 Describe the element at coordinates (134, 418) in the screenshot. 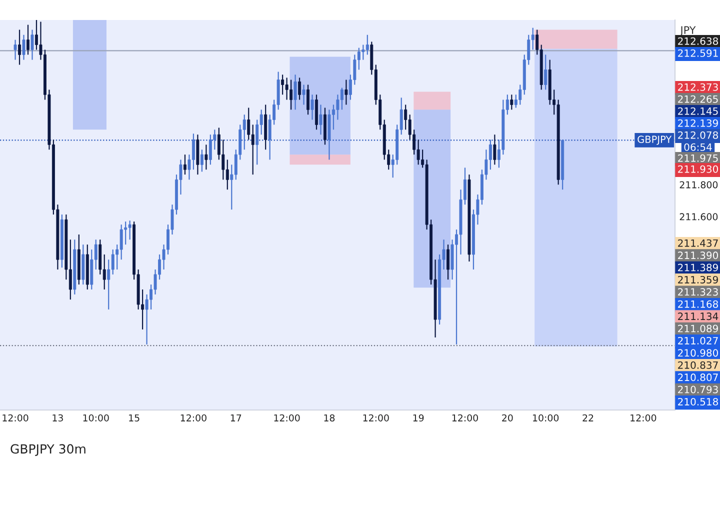

I see `x-tick-label: 15` at that location.